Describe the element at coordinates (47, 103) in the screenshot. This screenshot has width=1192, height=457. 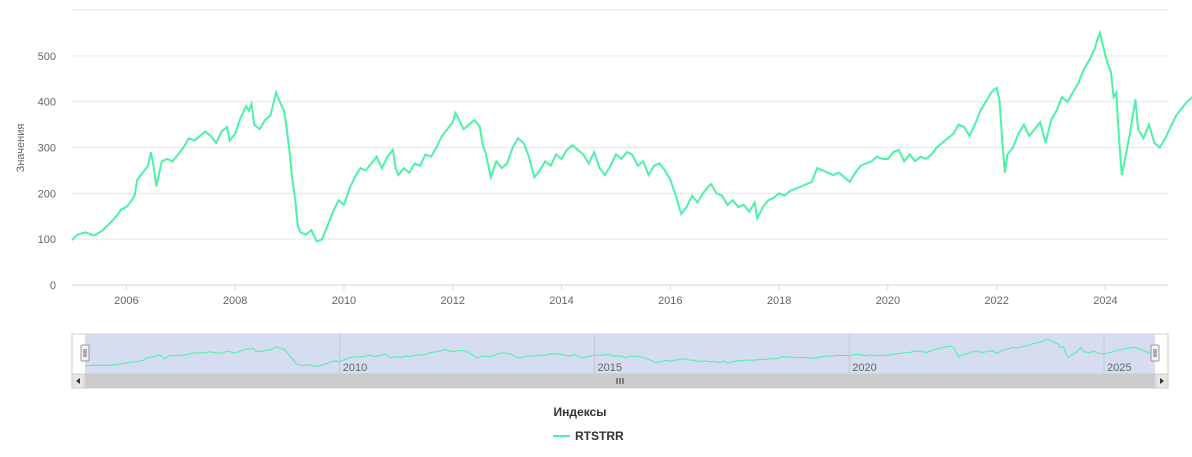
I see `y-tick-label: 400` at that location.